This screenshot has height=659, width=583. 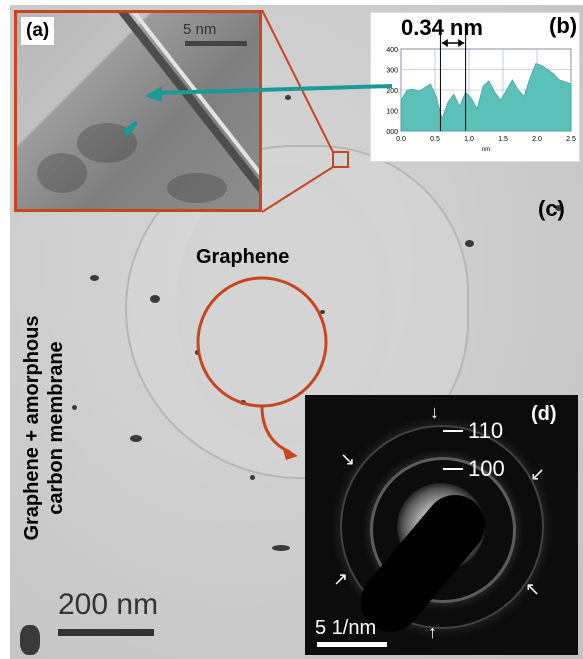 What do you see at coordinates (44, 428) in the screenshot?
I see `membrane-label: Graphene + amorphous carbon membrane` at bounding box center [44, 428].